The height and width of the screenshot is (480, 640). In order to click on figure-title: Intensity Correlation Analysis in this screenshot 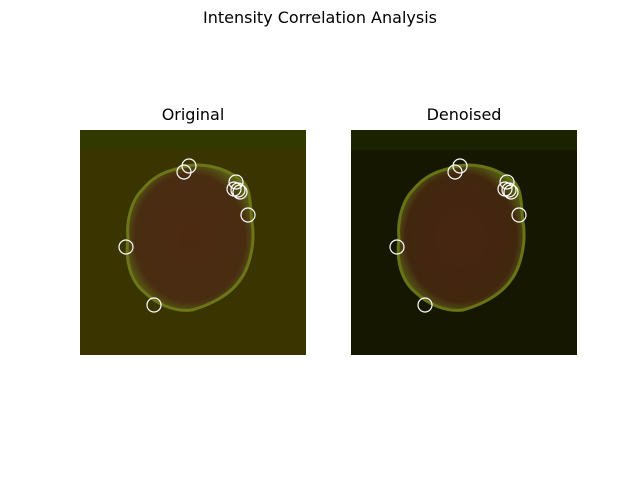, I will do `click(320, 17)`.